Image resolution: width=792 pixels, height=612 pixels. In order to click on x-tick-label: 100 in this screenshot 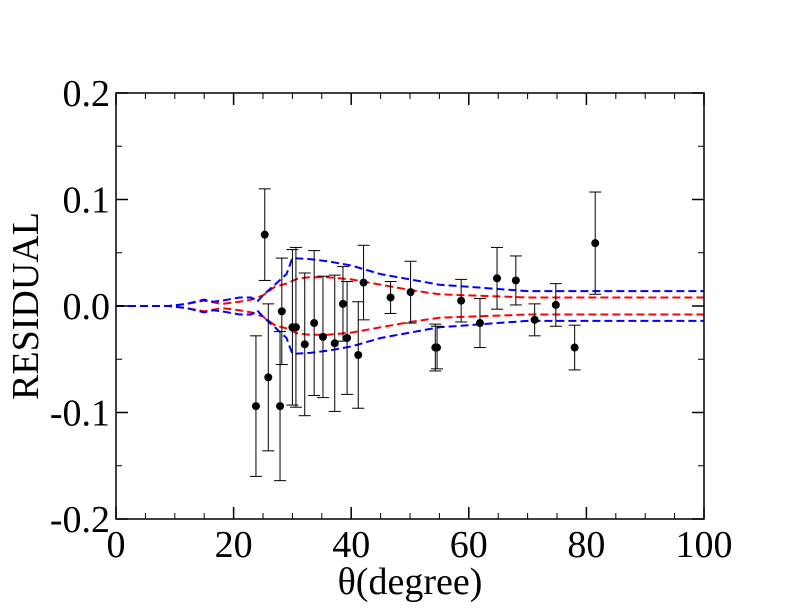, I will do `click(704, 545)`.